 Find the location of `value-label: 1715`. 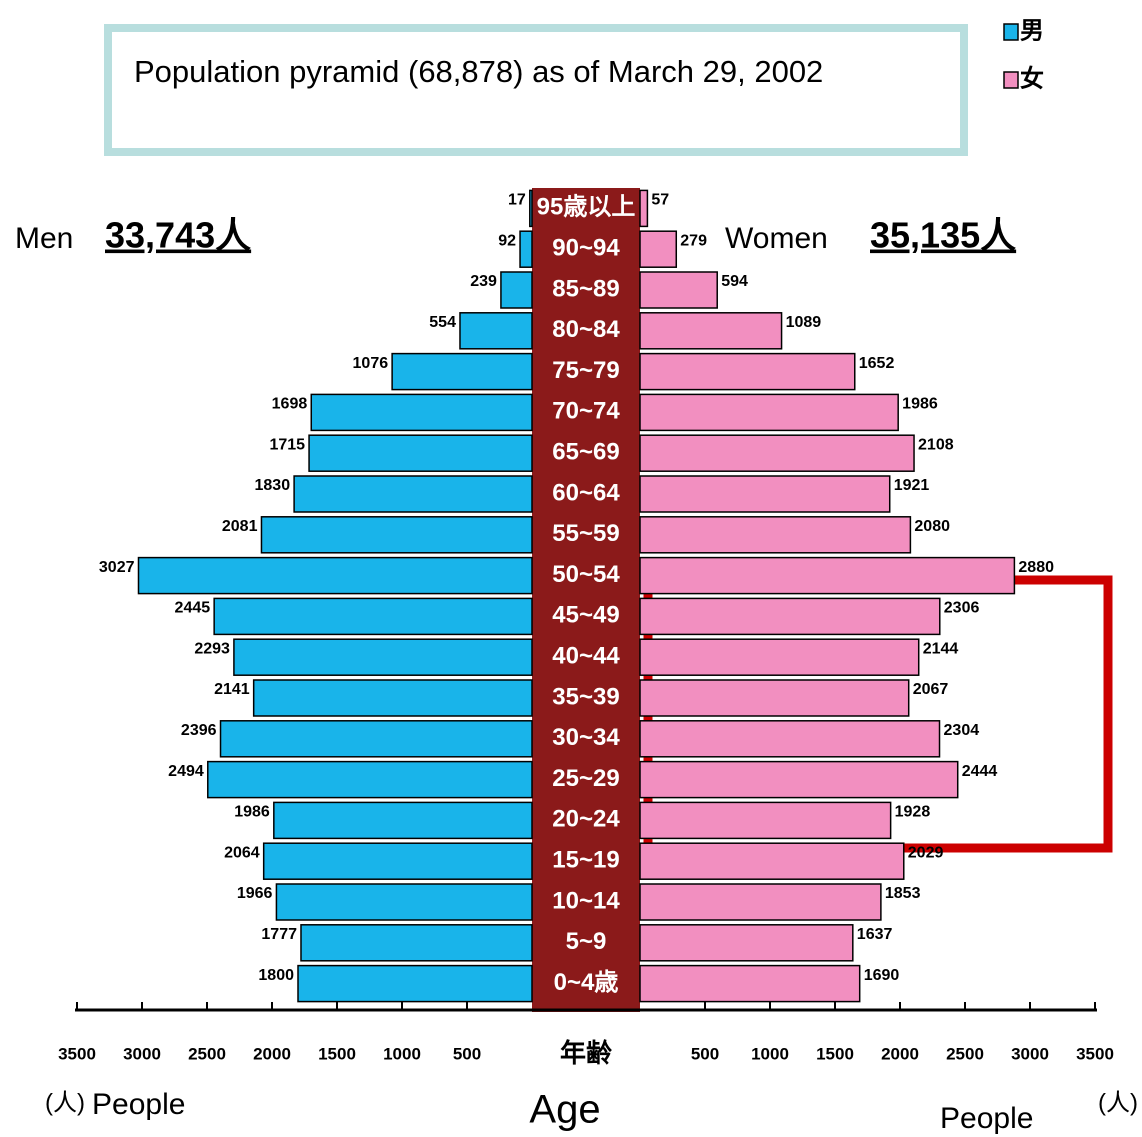

value-label: 1715 is located at coordinates (287, 444).